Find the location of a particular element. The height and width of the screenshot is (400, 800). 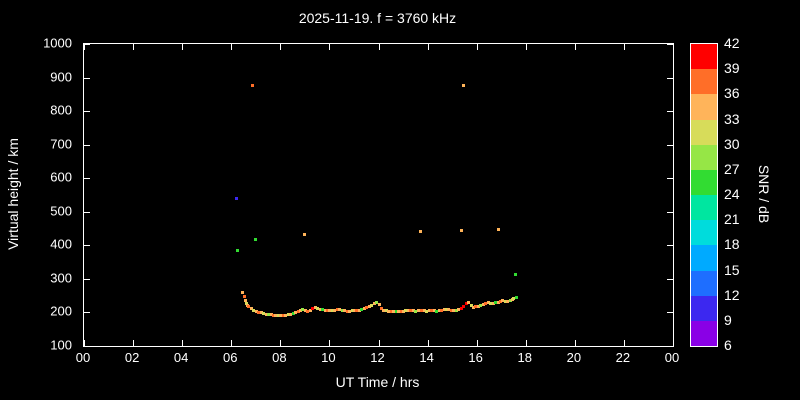

x-tick-label: 12 is located at coordinates (377, 357).